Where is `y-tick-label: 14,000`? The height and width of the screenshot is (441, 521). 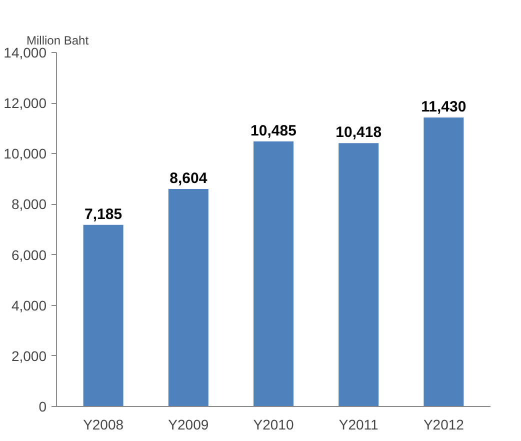 y-tick-label: 14,000 is located at coordinates (25, 52).